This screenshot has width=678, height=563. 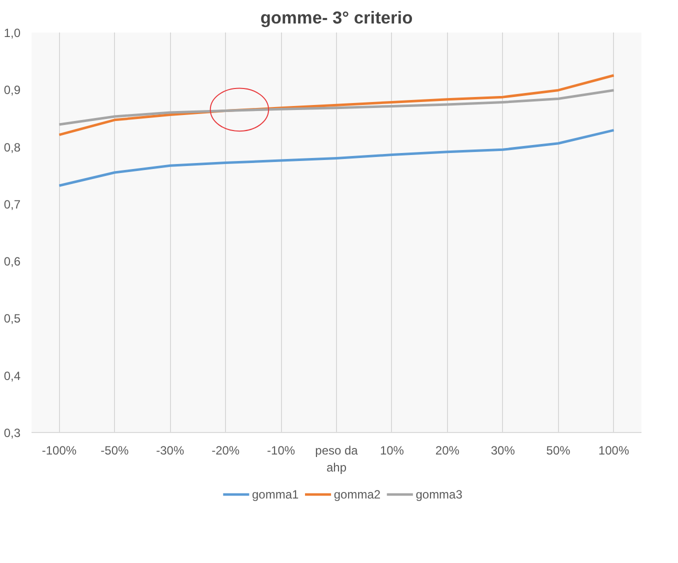 What do you see at coordinates (59, 451) in the screenshot?
I see `x-tick-label: -100%` at bounding box center [59, 451].